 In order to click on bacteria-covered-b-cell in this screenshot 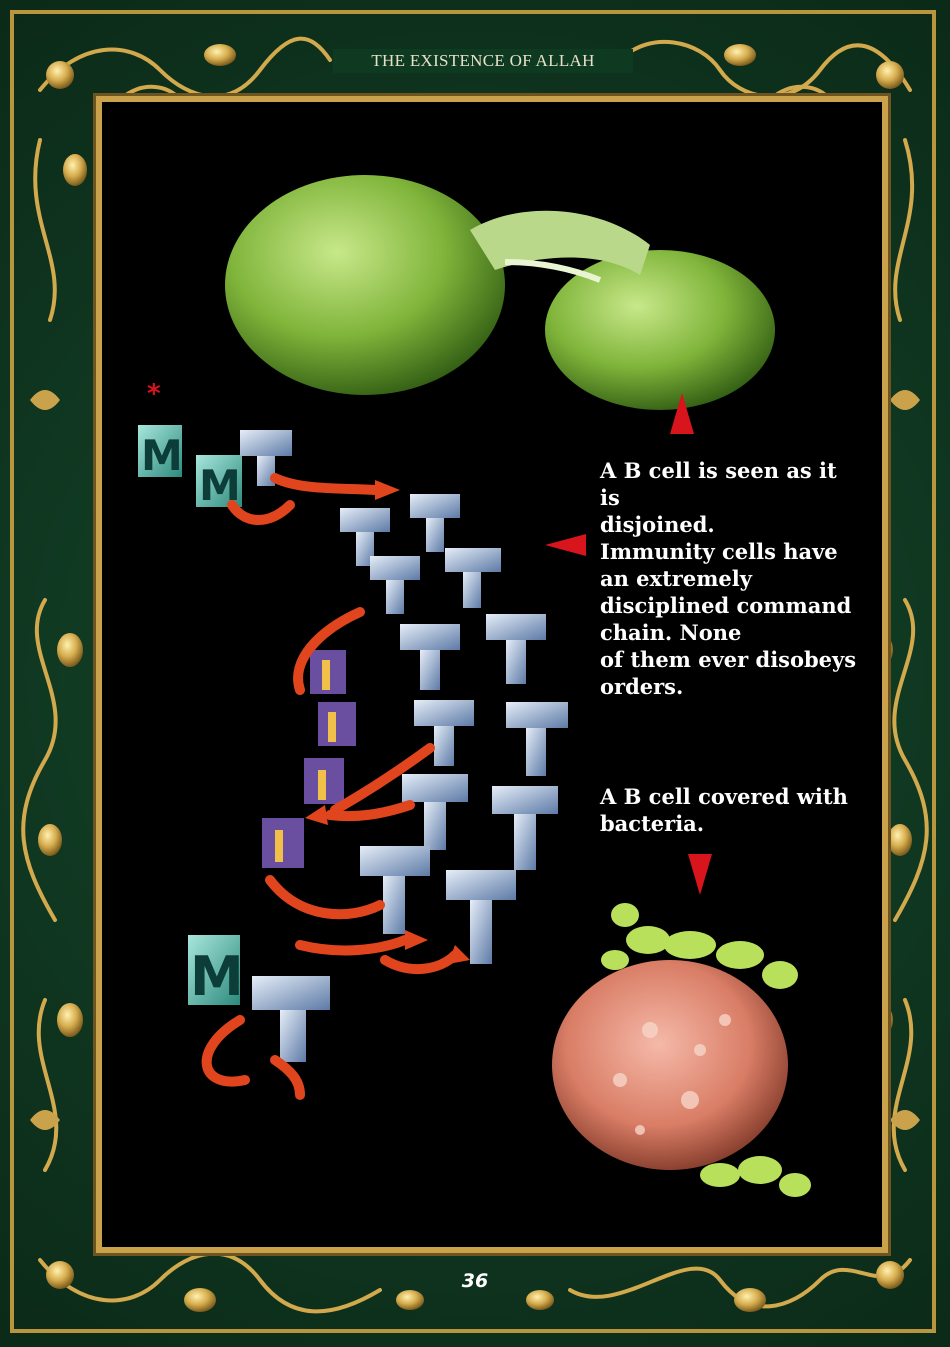, I will do `click(681, 1050)`.